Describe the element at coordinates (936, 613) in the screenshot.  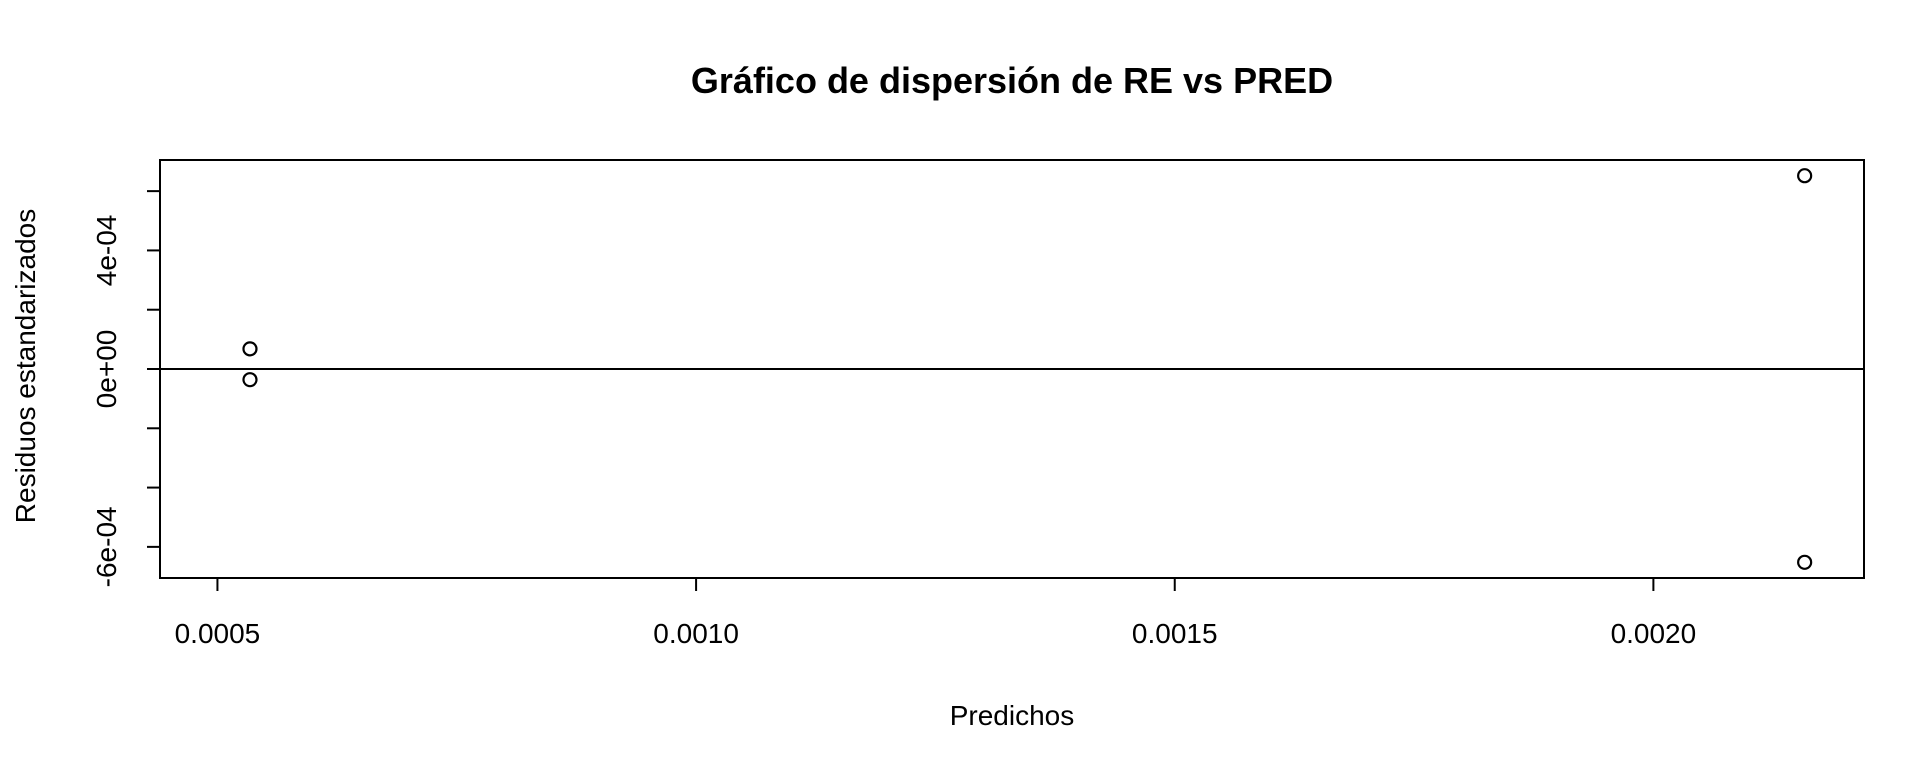
I see `x-axis: 0.0005 0.0010 0.0015 0.0020` at that location.